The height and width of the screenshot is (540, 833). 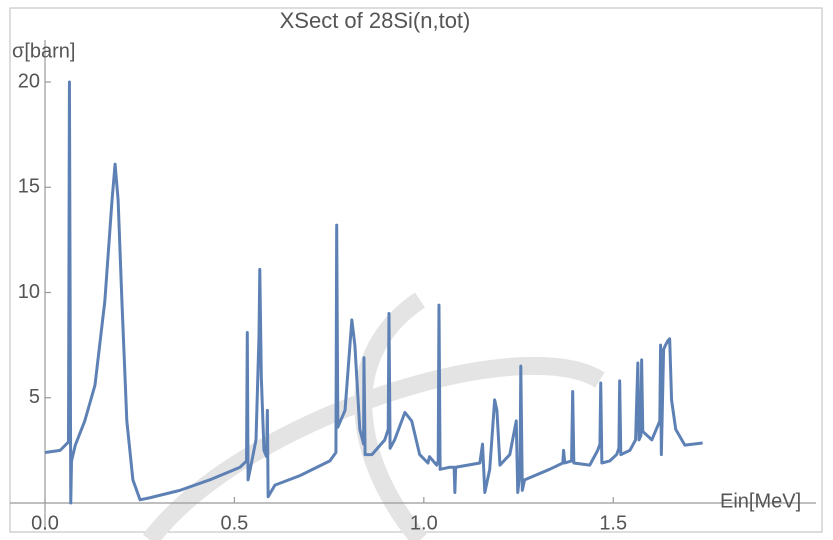 I want to click on y-tick-label: 15, so click(x=29, y=187).